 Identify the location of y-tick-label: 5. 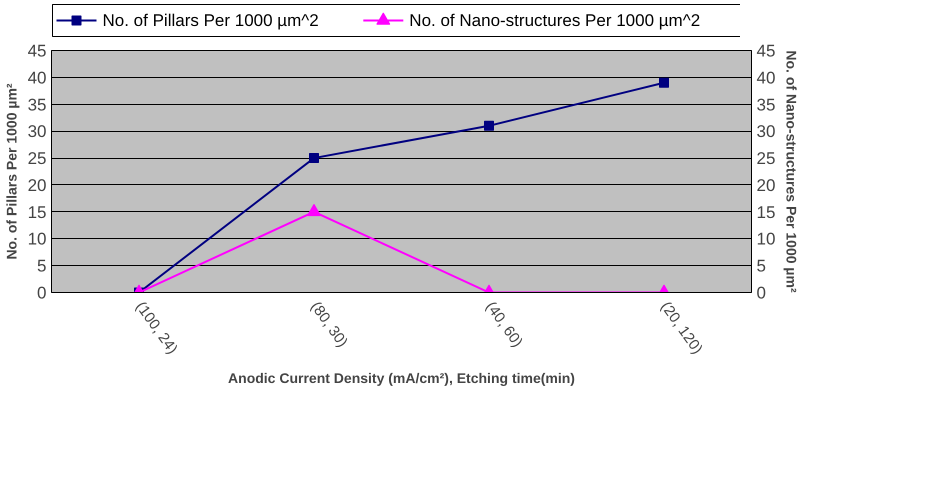
(42, 266).